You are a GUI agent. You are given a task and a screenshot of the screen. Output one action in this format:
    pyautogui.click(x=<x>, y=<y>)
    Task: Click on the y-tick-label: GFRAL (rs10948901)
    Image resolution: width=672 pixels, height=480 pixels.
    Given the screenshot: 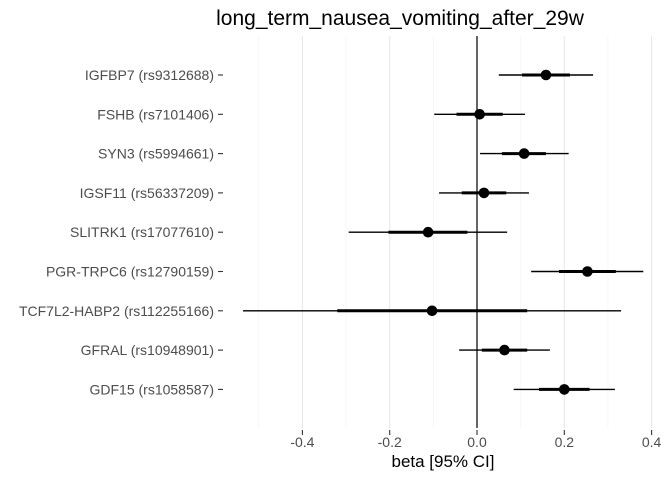 What is the action you would take?
    pyautogui.click(x=147, y=350)
    